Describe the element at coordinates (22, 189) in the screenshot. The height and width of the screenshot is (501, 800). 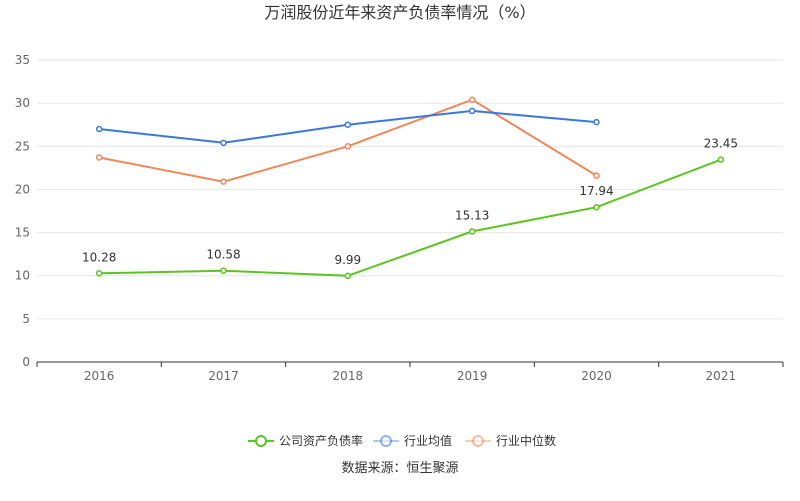
I see `y-tick-label: 20` at that location.